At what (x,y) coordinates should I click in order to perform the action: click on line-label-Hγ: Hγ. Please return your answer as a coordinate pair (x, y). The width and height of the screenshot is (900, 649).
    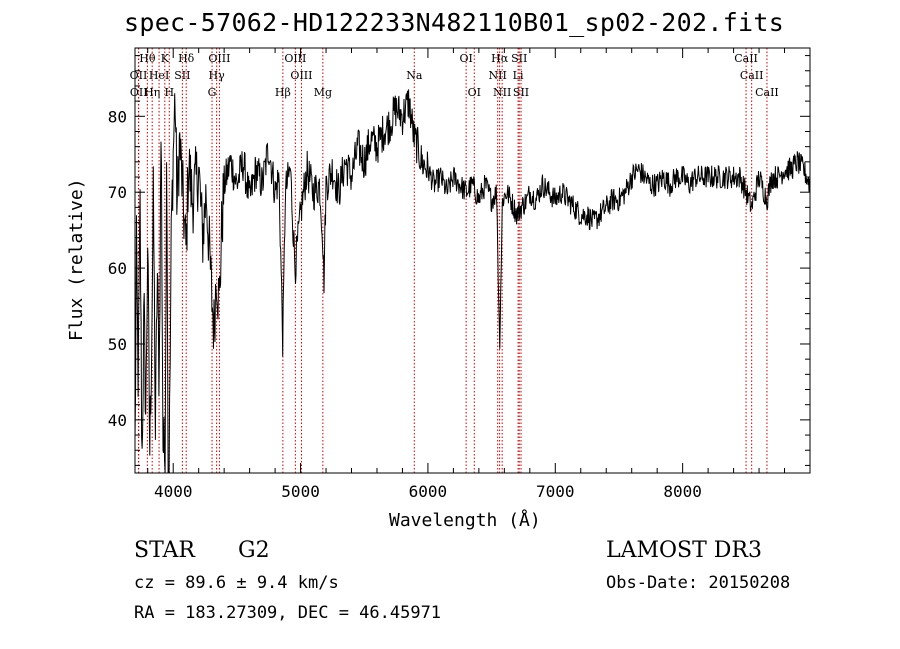
    Looking at the image, I should click on (217, 75).